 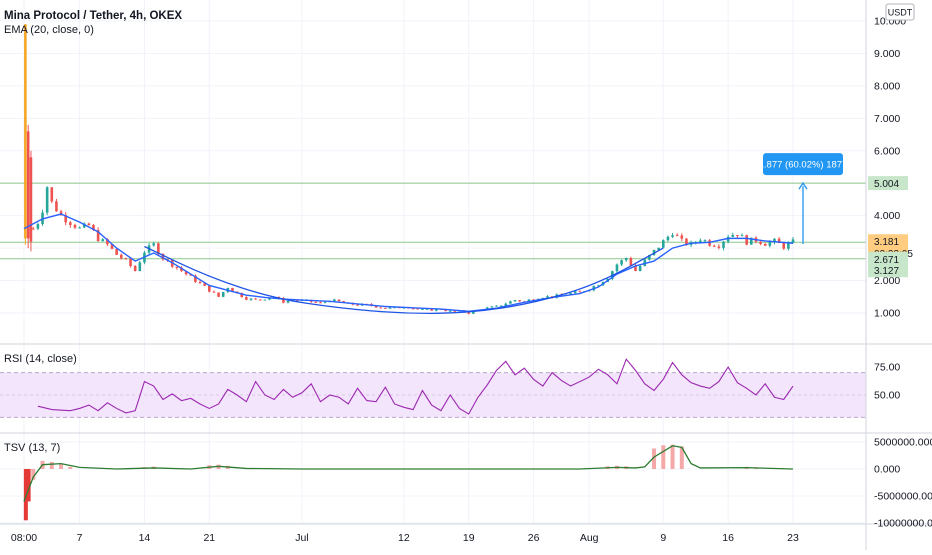 What do you see at coordinates (404, 538) in the screenshot?
I see `x-tick-label: 12` at bounding box center [404, 538].